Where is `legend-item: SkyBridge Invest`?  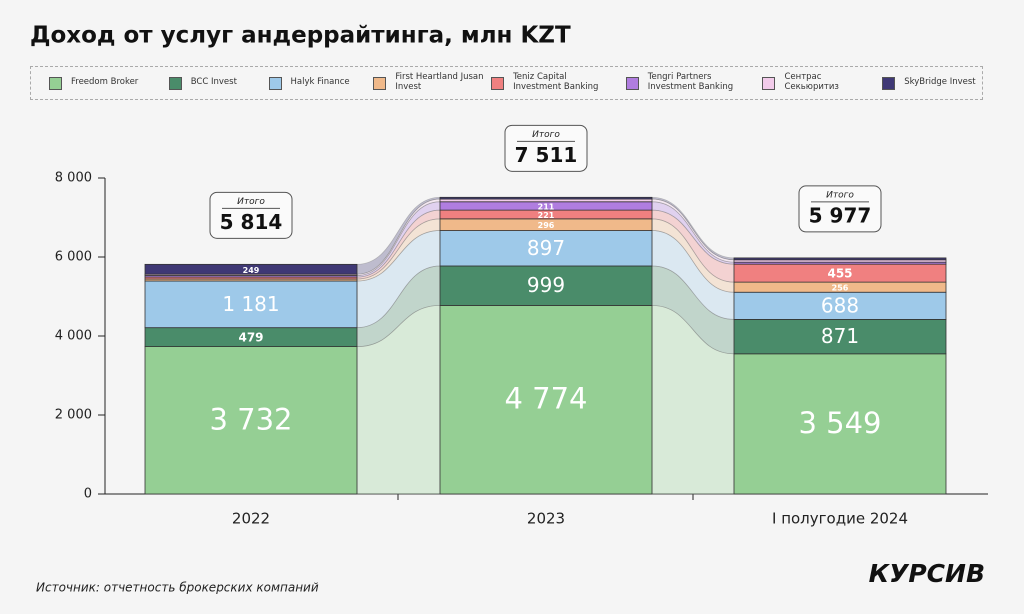 legend-item: SkyBridge Invest is located at coordinates (932, 83).